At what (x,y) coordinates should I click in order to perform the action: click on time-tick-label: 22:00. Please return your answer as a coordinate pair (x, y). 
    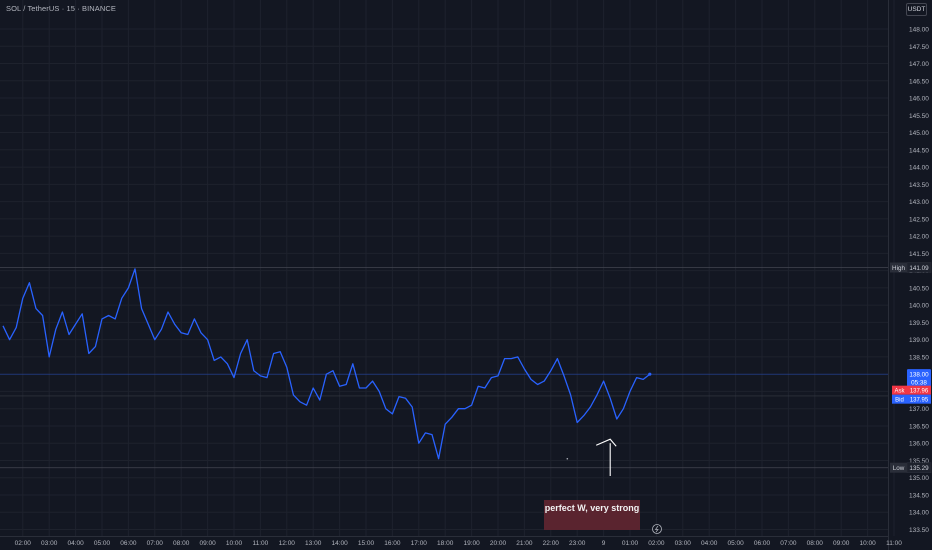
    Looking at the image, I should click on (551, 543).